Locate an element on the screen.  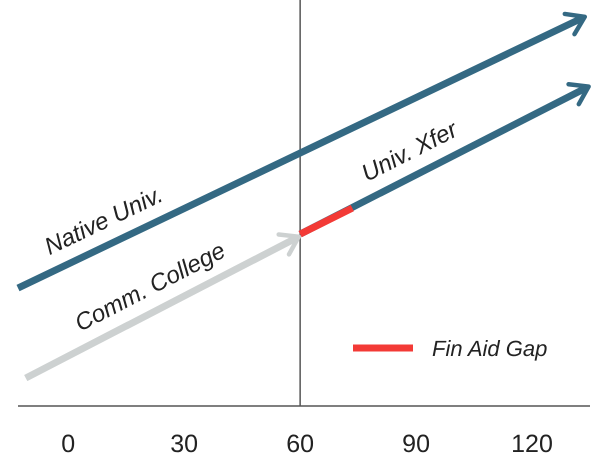
x-tick-label: 120 is located at coordinates (532, 444).